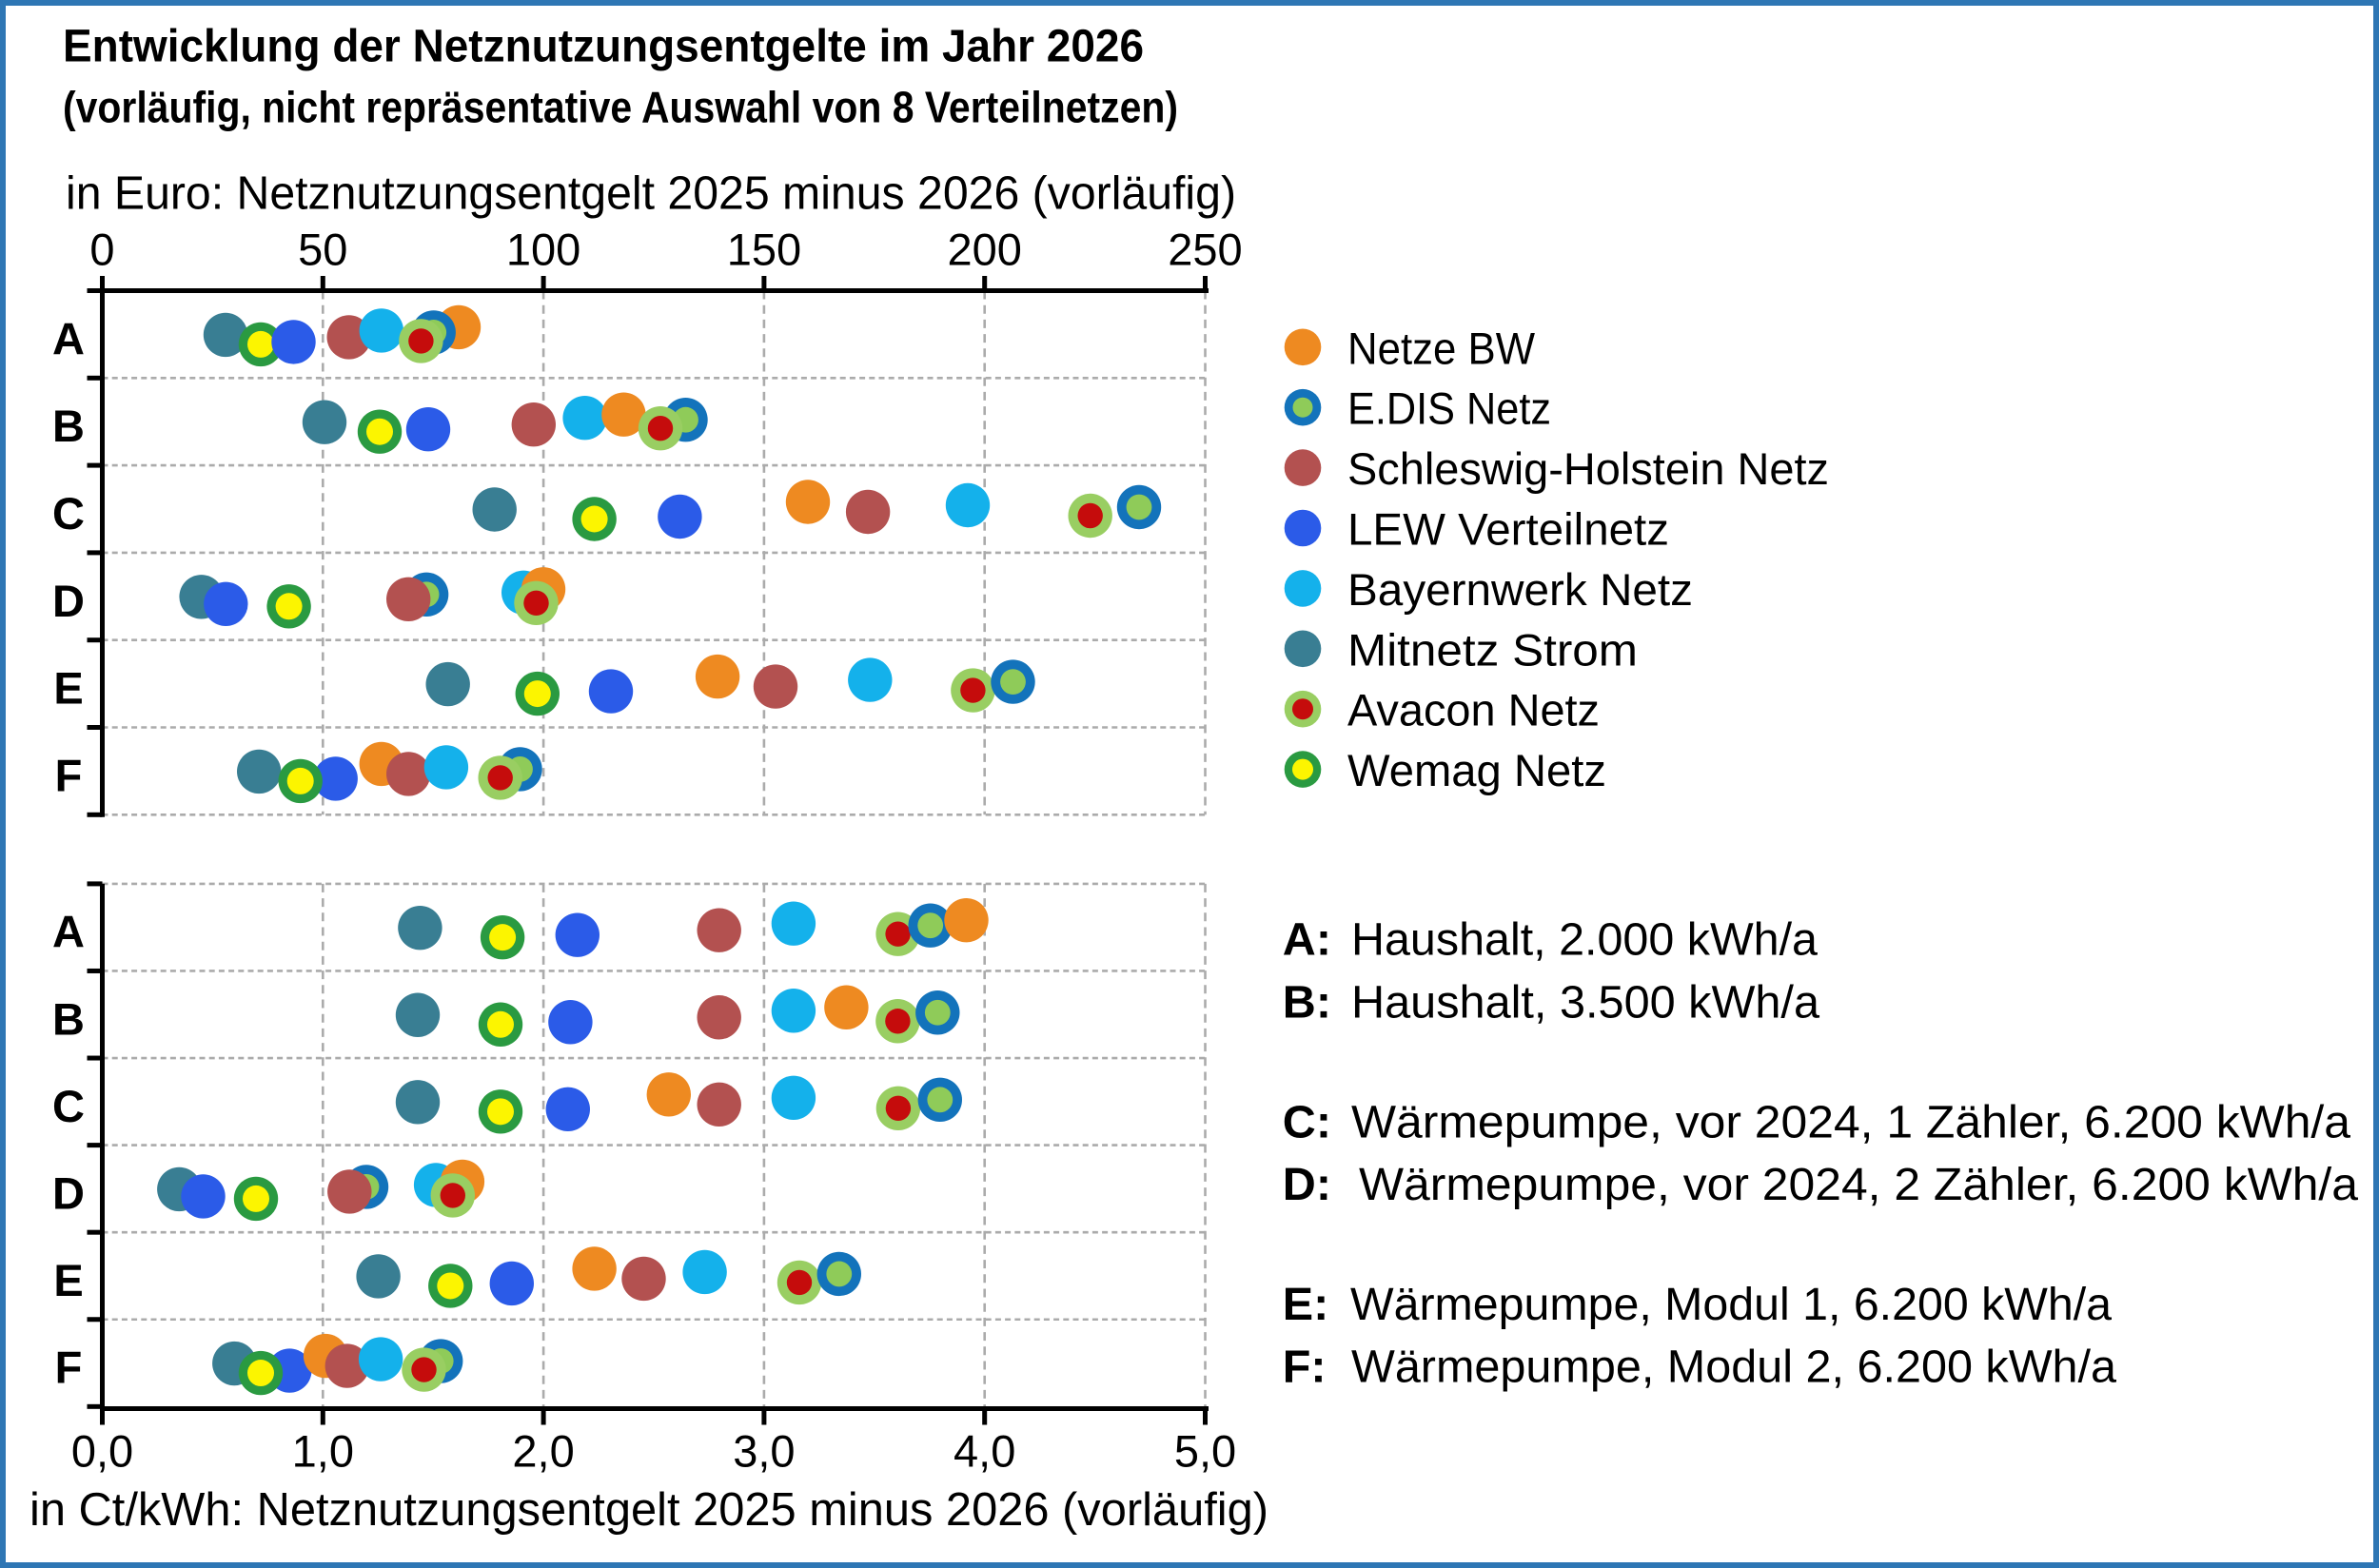 The height and width of the screenshot is (1568, 2379). Describe the element at coordinates (1508, 530) in the screenshot. I see `svg-text: LEW Verteilnetz` at that location.